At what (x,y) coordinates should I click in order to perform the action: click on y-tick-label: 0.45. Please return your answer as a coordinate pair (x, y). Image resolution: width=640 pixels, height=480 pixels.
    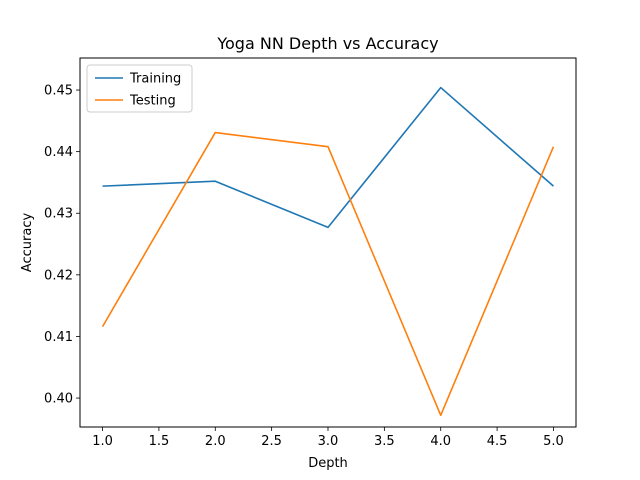
    Looking at the image, I should click on (58, 91).